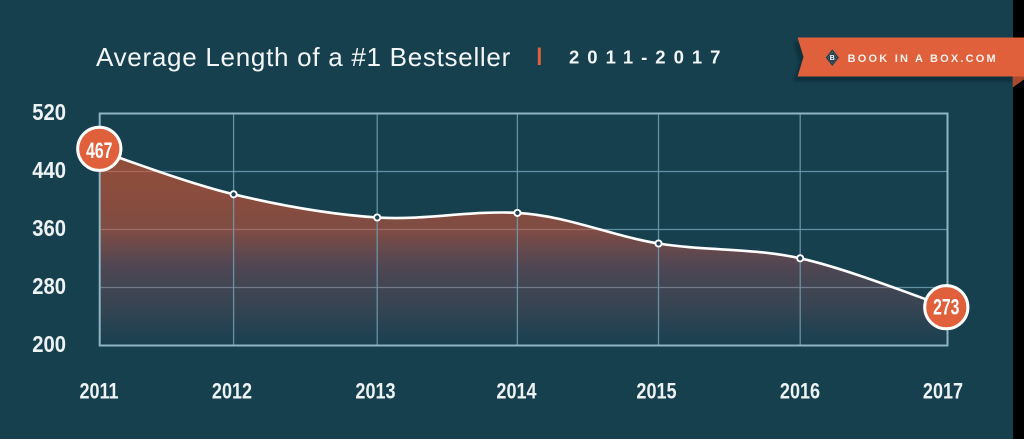  I want to click on svg-text: 280, so click(49, 286).